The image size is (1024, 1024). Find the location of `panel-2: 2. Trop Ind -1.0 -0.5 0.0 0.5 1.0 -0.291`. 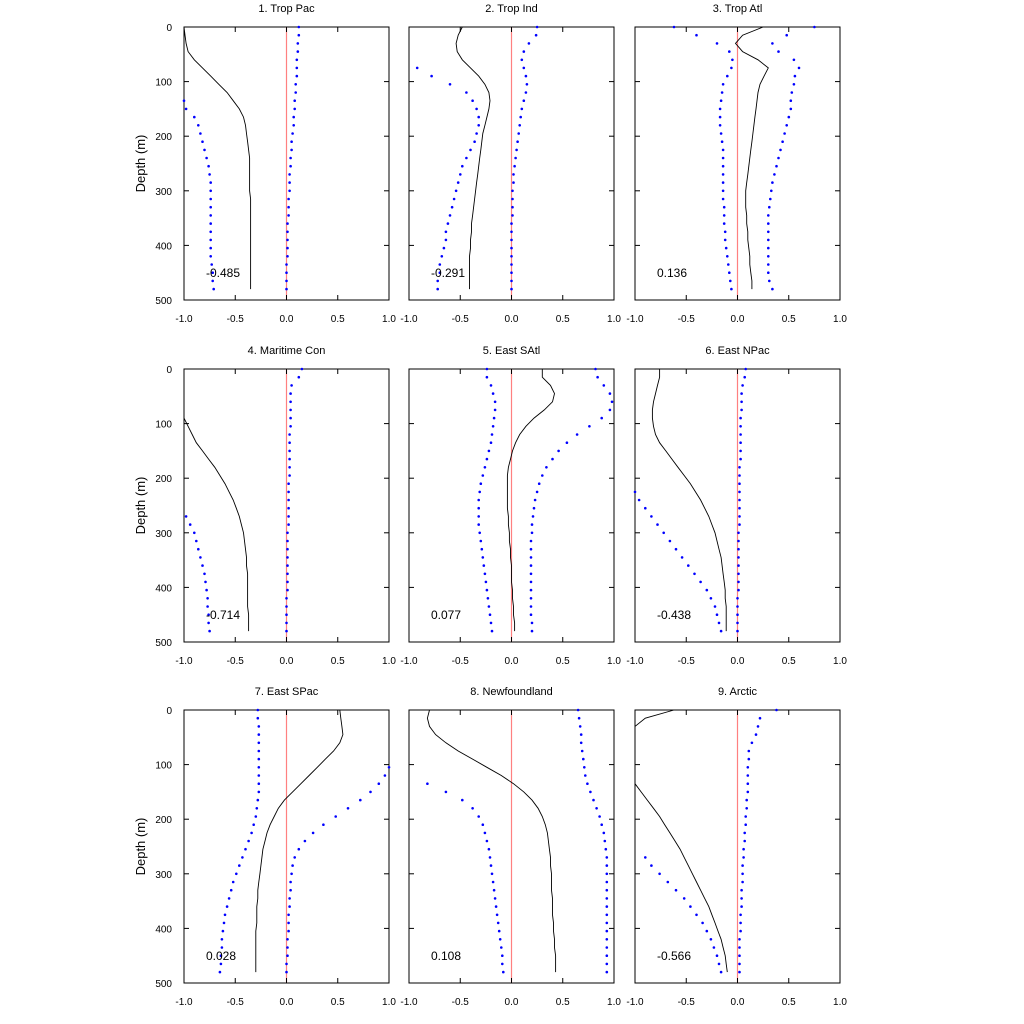

panel-2: 2. Trop Ind -1.0 -0.5 0.0 0.5 1.0 -0.291 is located at coordinates (510, 164).